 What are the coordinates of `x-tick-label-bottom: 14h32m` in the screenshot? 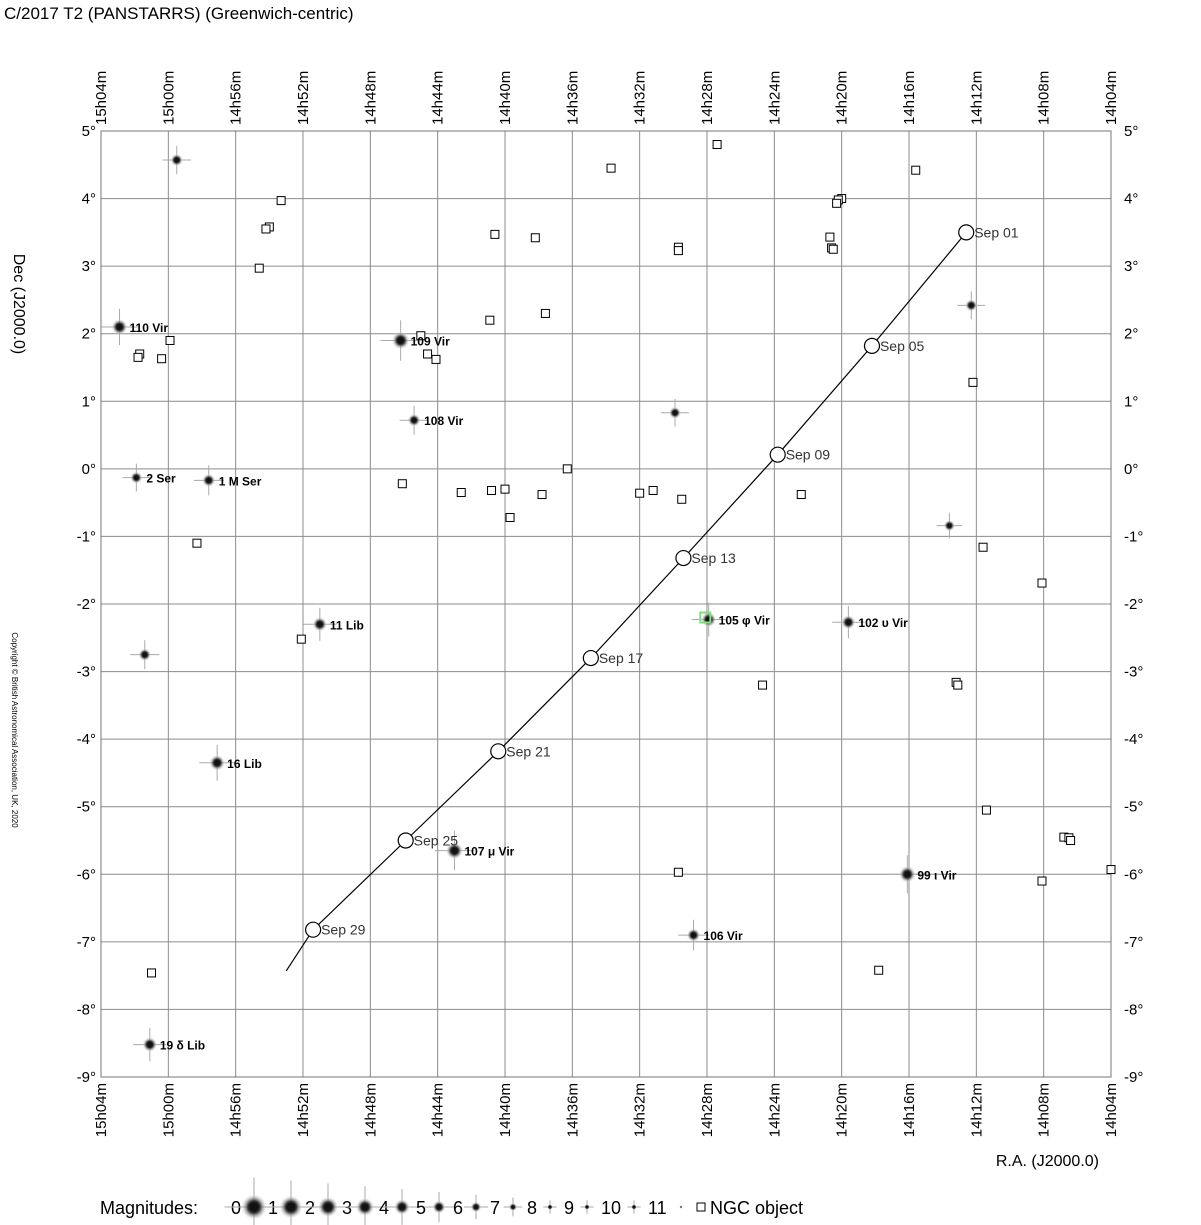 It's located at (640, 1110).